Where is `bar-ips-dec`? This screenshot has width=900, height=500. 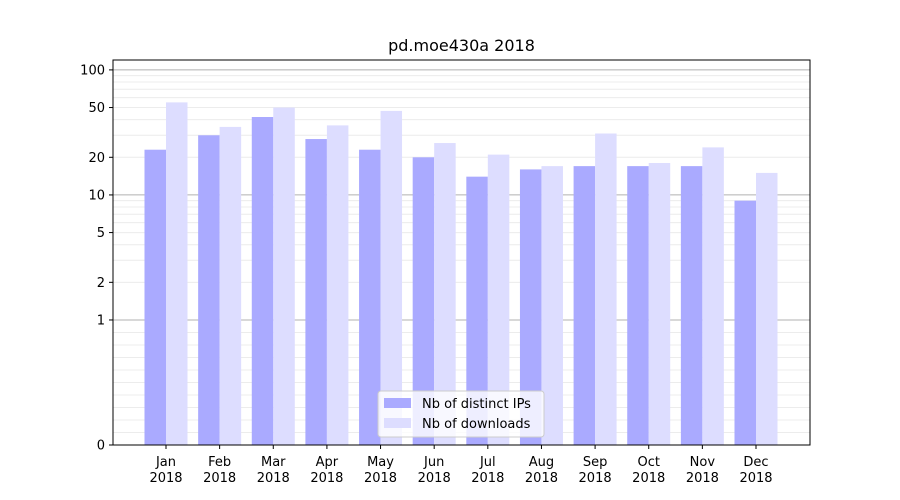 bar-ips-dec is located at coordinates (745, 322).